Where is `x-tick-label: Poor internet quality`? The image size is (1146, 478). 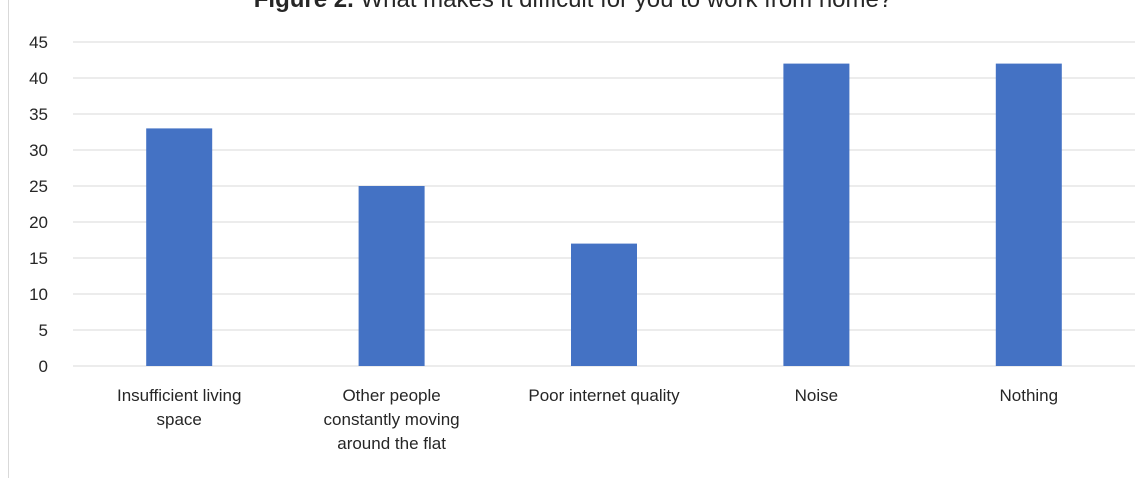 x-tick-label: Poor internet quality is located at coordinates (604, 395).